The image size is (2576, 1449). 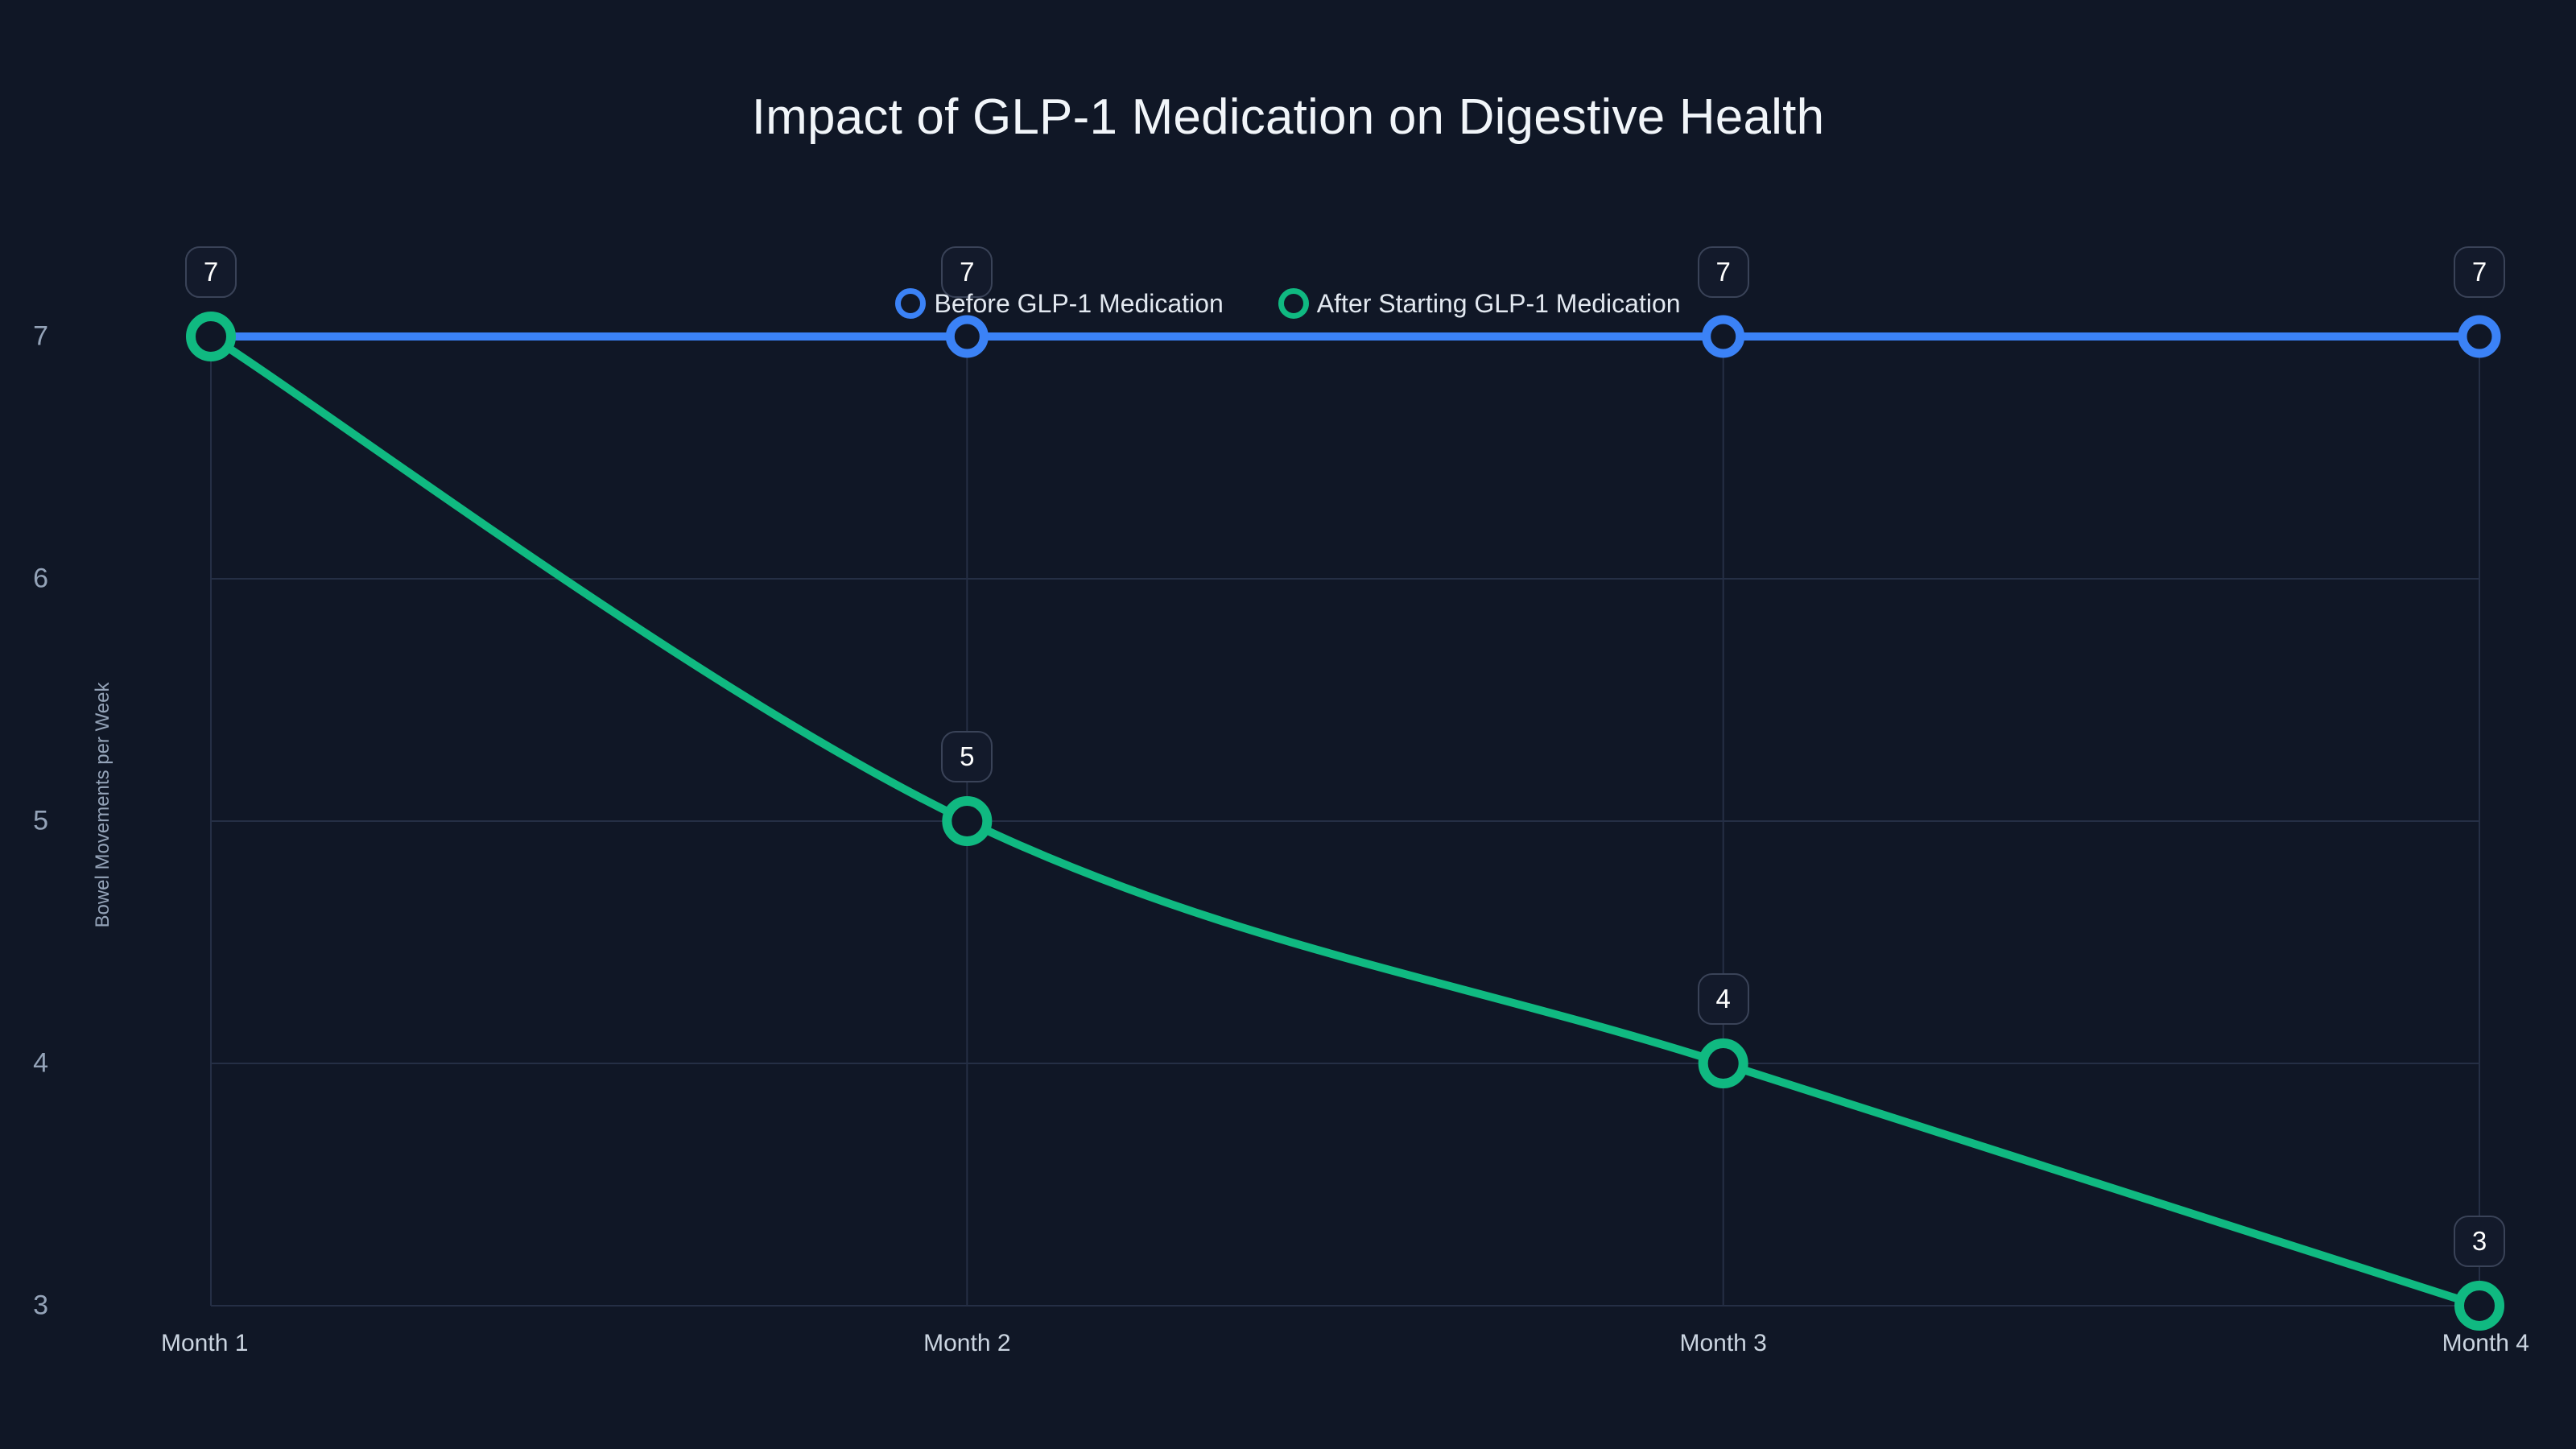 I want to click on x-axis-tick-label: Month 2, so click(x=967, y=1343).